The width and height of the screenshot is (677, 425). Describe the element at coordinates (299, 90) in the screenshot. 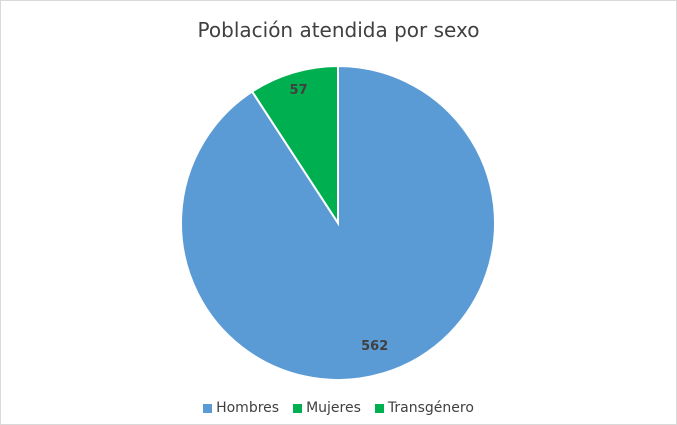

I see `data-label-transgénero: 57` at that location.